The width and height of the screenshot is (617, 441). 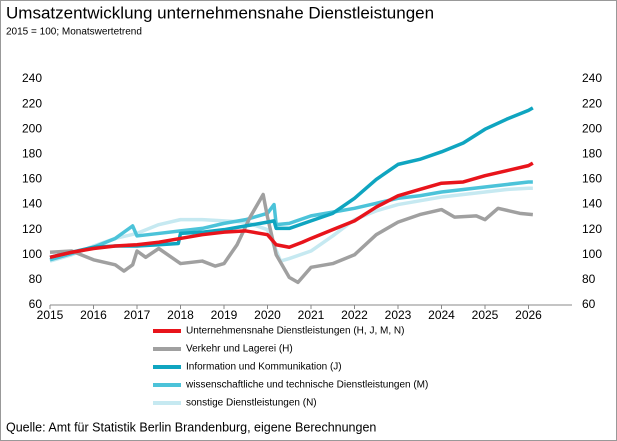 What do you see at coordinates (239, 349) in the screenshot?
I see `legend-label: Verkehr und Lagerei (H)` at bounding box center [239, 349].